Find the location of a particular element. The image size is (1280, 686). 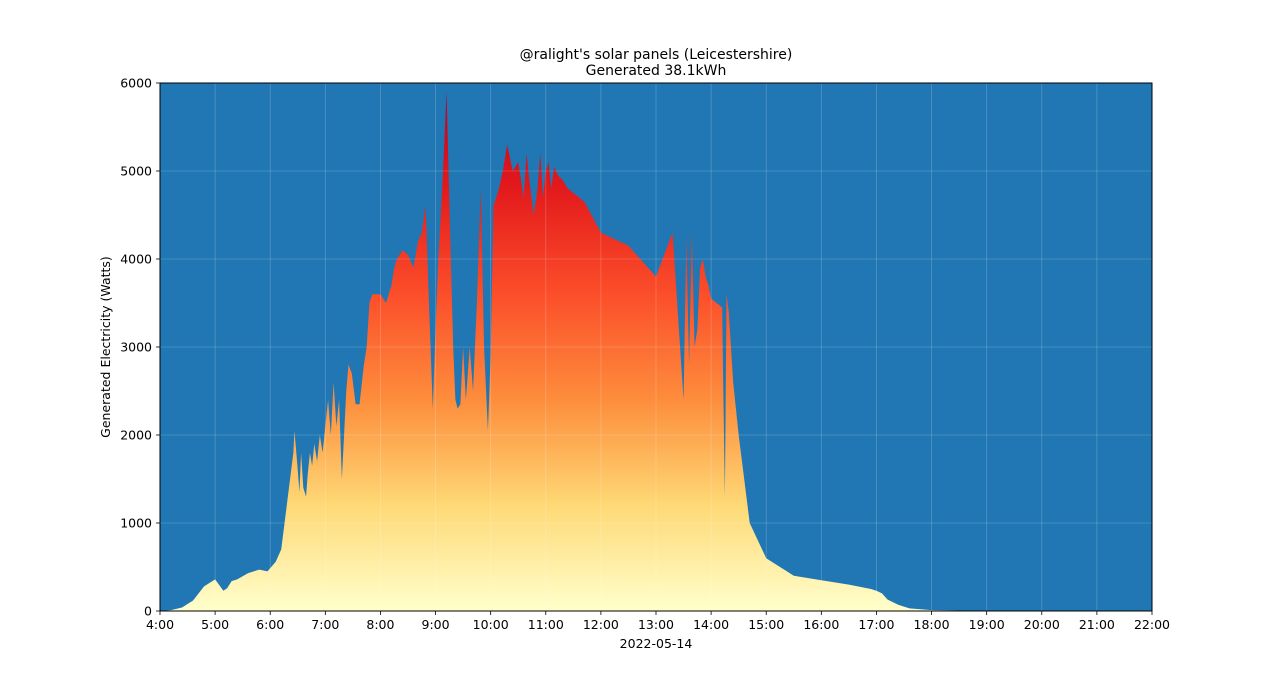

chart-title: @ralight's solar panels (Leicestershire) is located at coordinates (656, 55).